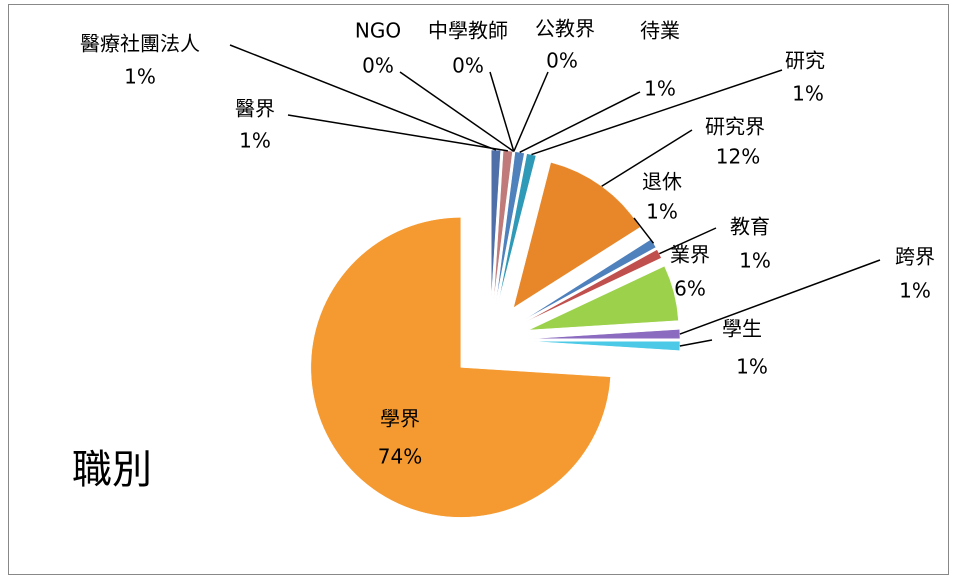 Image resolution: width=954 pixels, height=580 pixels. I want to click on chart-title: 職別, so click(112, 470).